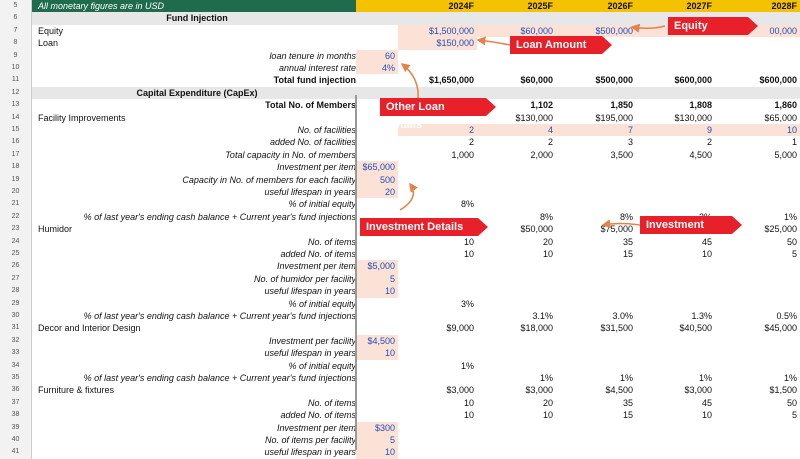 Image resolution: width=800 pixels, height=459 pixels. I want to click on row-number: 36, so click(16, 390).